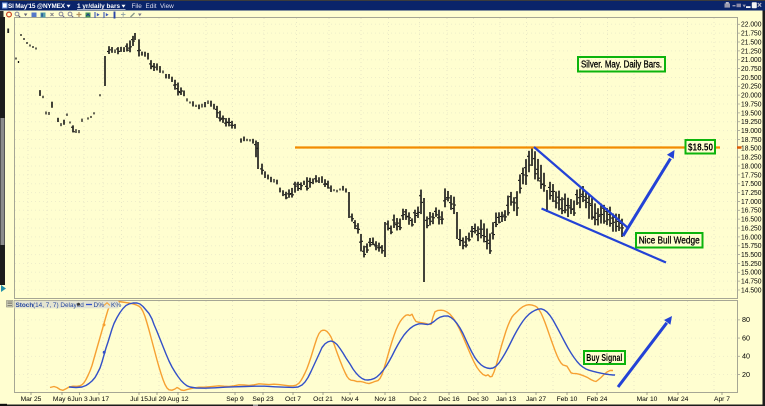  What do you see at coordinates (98, 6) in the screenshot?
I see `svg-text: 1 yr/daily bars` at bounding box center [98, 6].